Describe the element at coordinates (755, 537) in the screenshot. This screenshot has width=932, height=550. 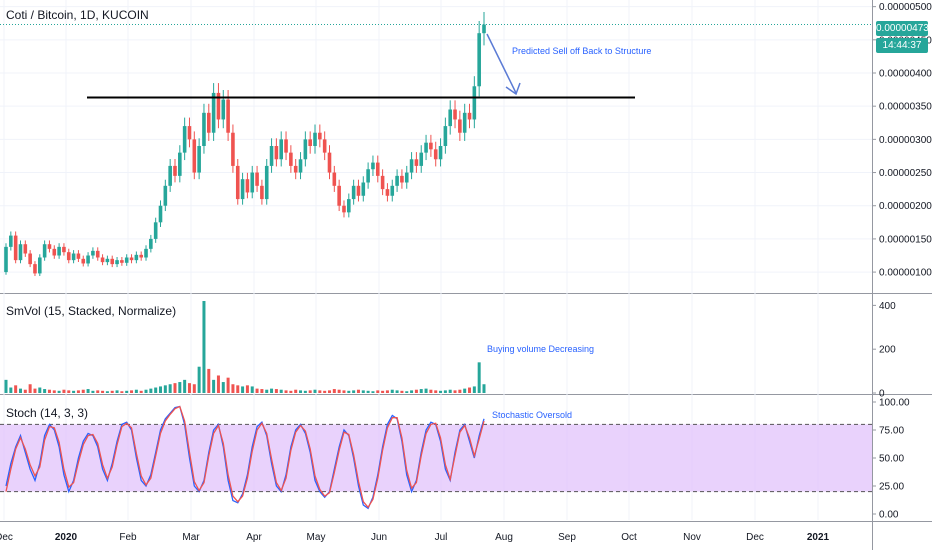
I see `time-tick-label: Dec` at that location.